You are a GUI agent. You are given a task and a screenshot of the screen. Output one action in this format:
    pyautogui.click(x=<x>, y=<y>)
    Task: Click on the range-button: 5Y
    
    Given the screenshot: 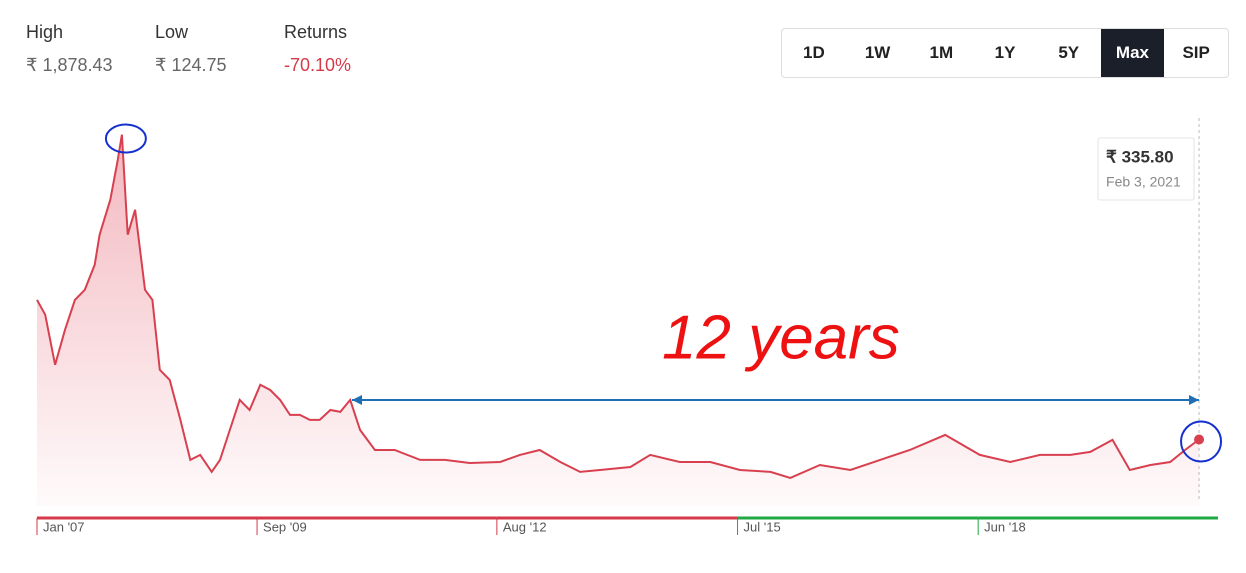 What is the action you would take?
    pyautogui.click(x=1069, y=52)
    